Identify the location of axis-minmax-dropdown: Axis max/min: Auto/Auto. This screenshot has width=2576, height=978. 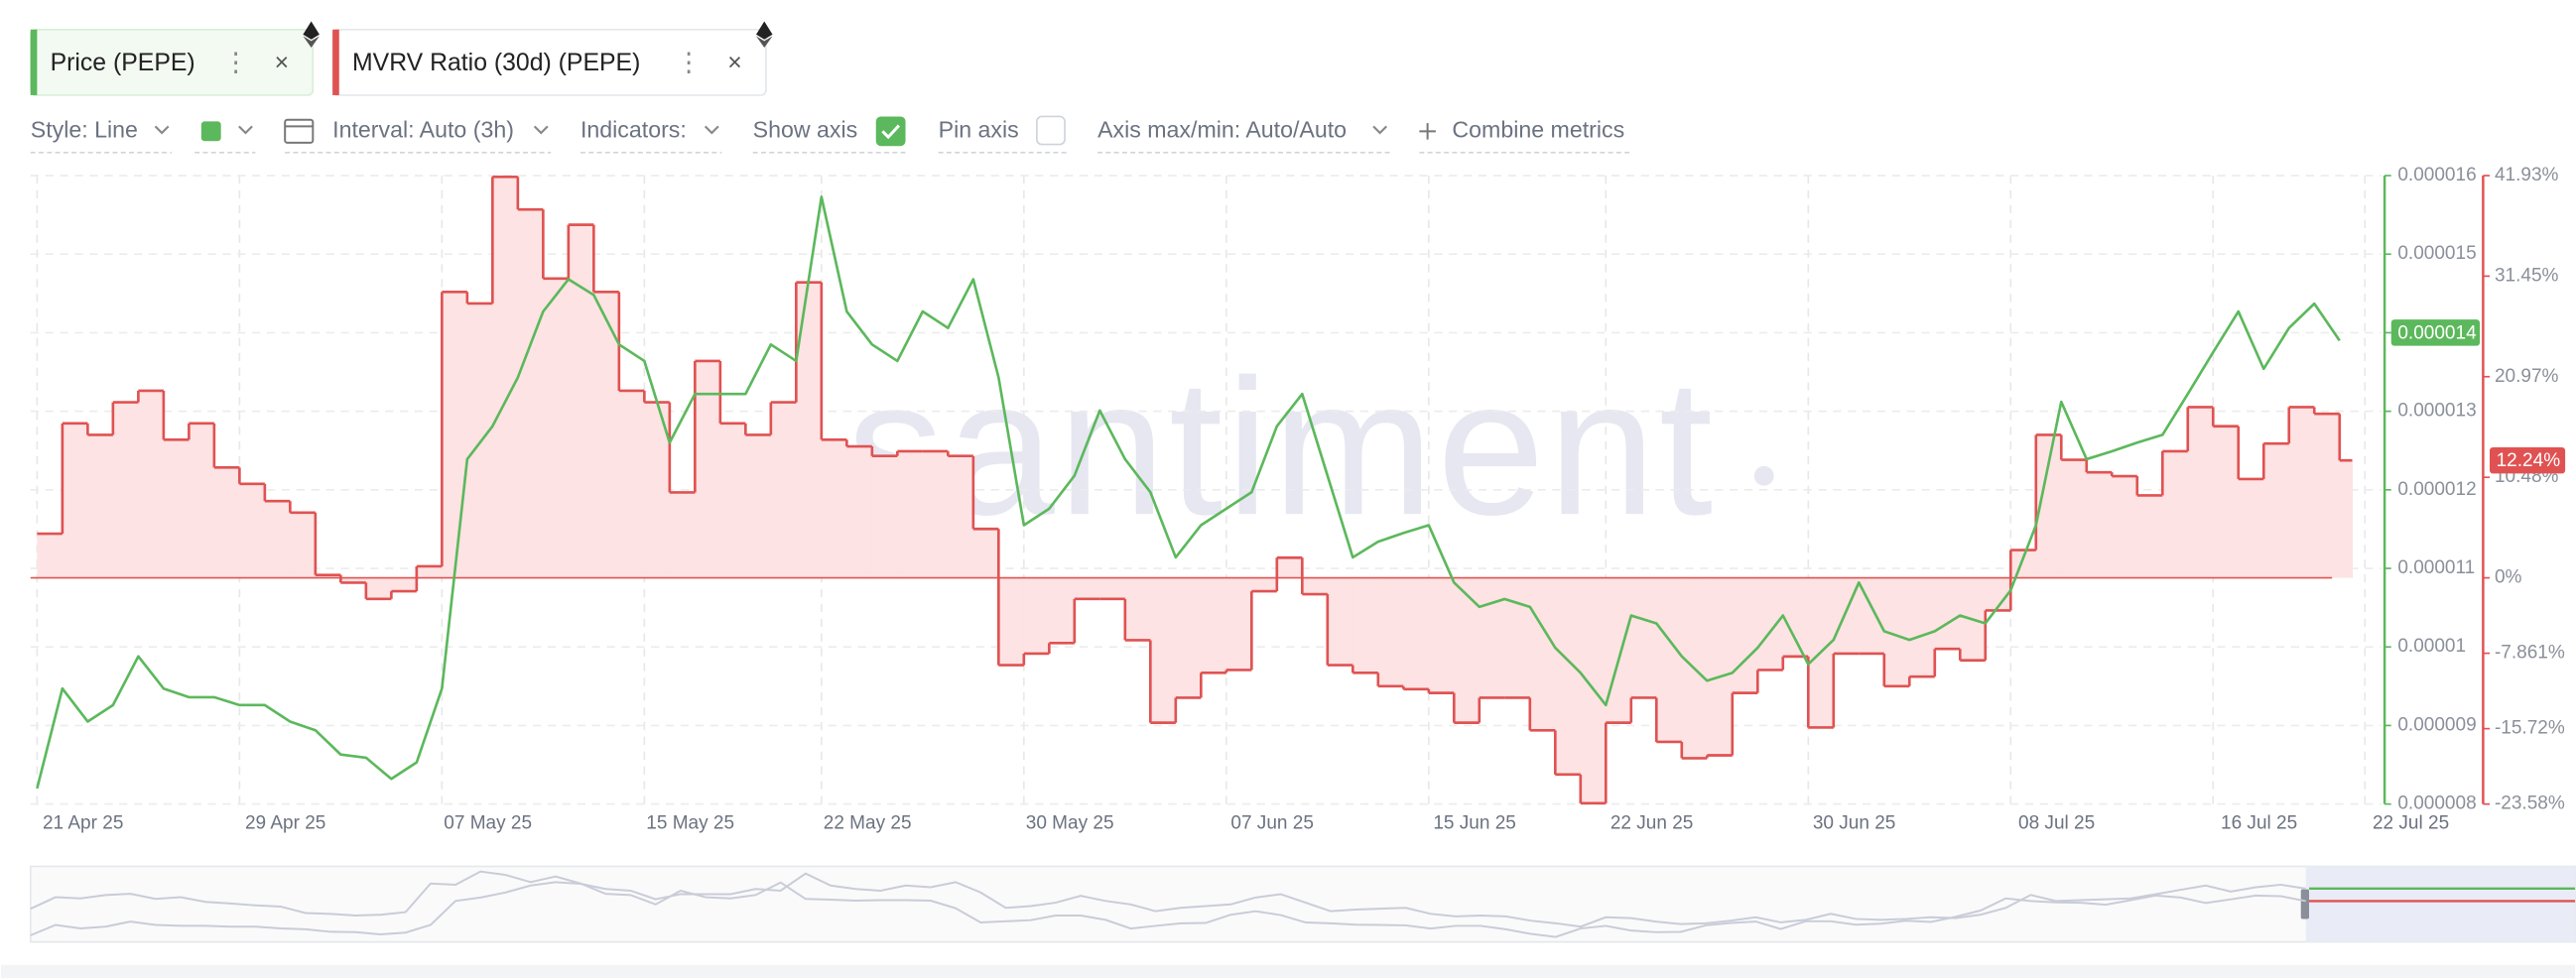
(1222, 129).